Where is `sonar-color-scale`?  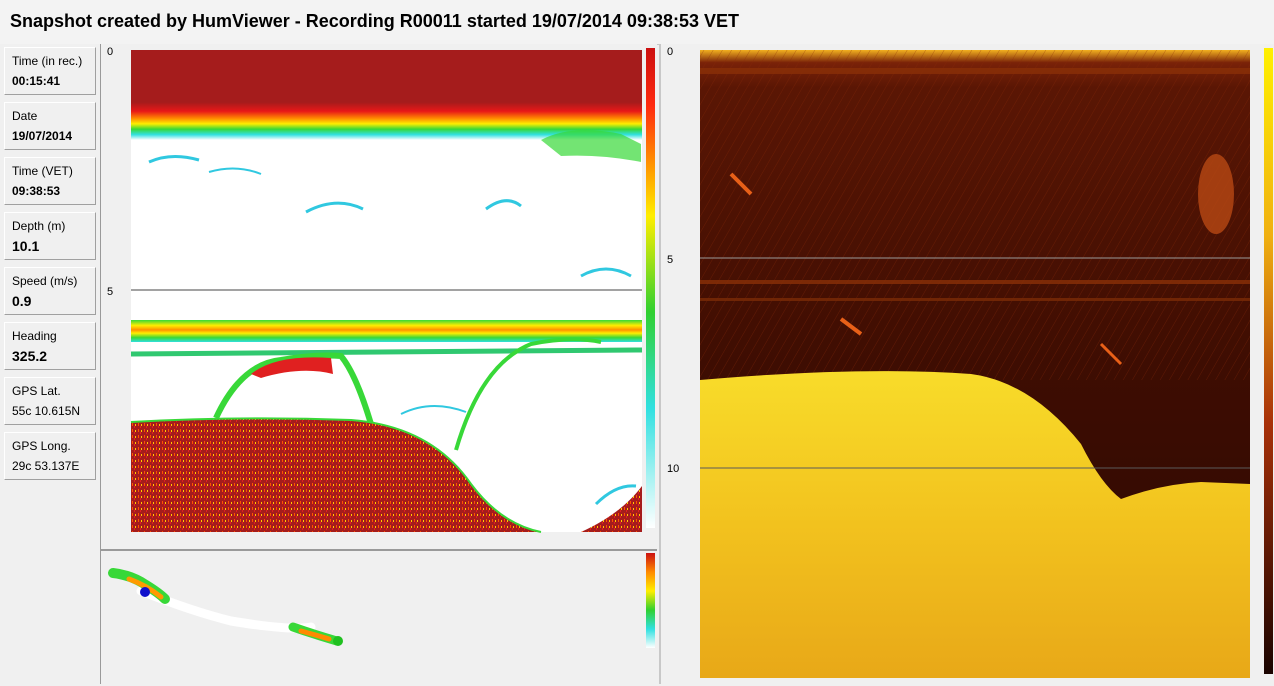
sonar-color-scale is located at coordinates (650, 288).